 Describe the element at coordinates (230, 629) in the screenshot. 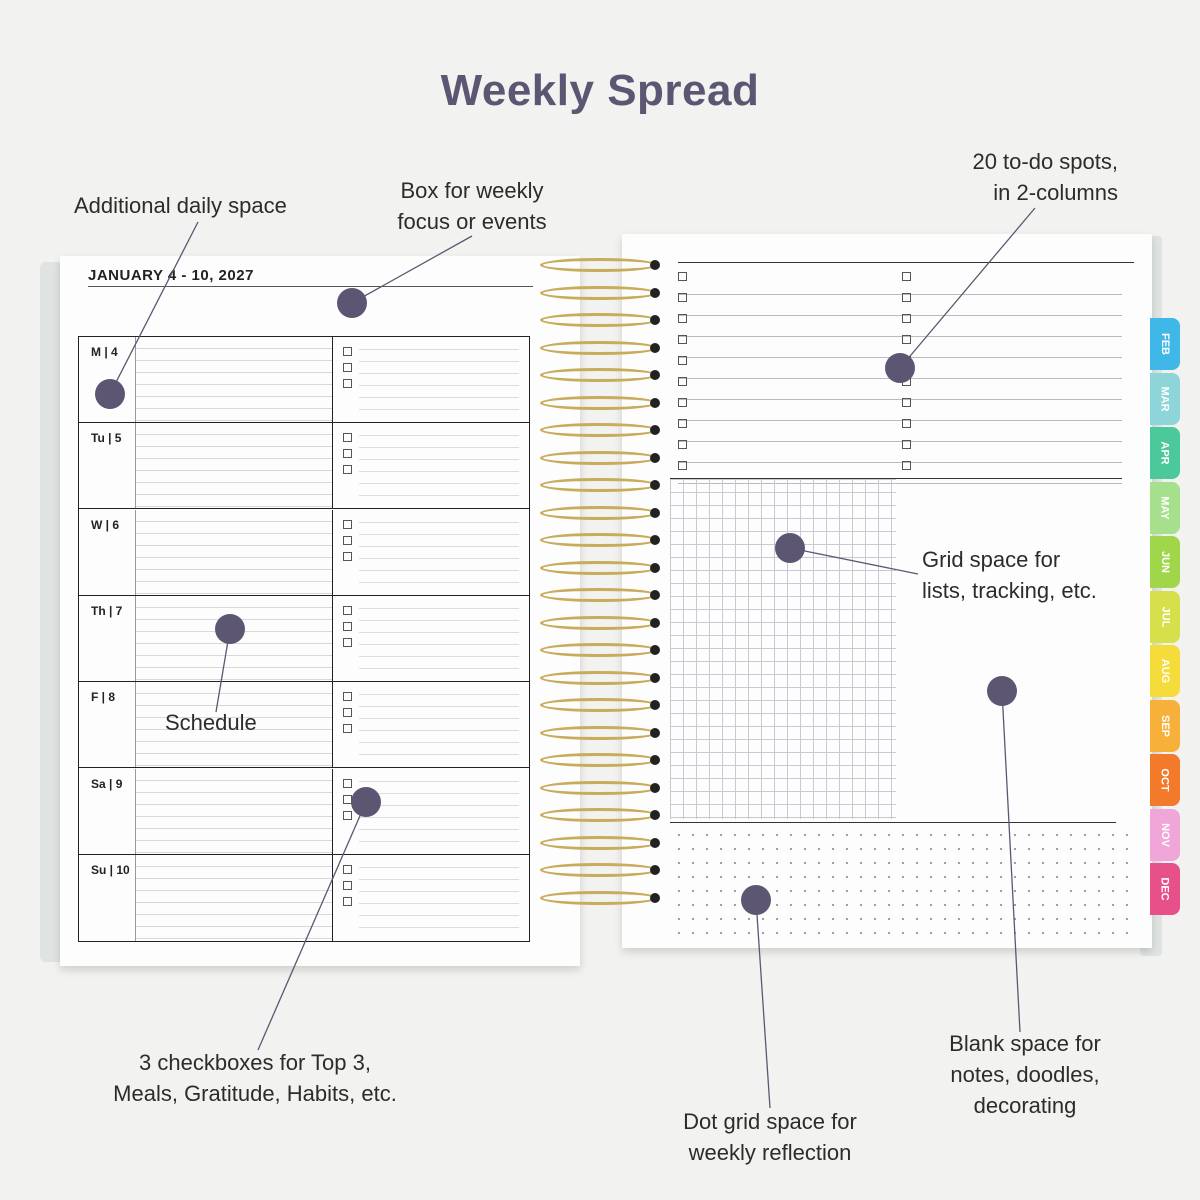

I see `marker-schedule` at that location.